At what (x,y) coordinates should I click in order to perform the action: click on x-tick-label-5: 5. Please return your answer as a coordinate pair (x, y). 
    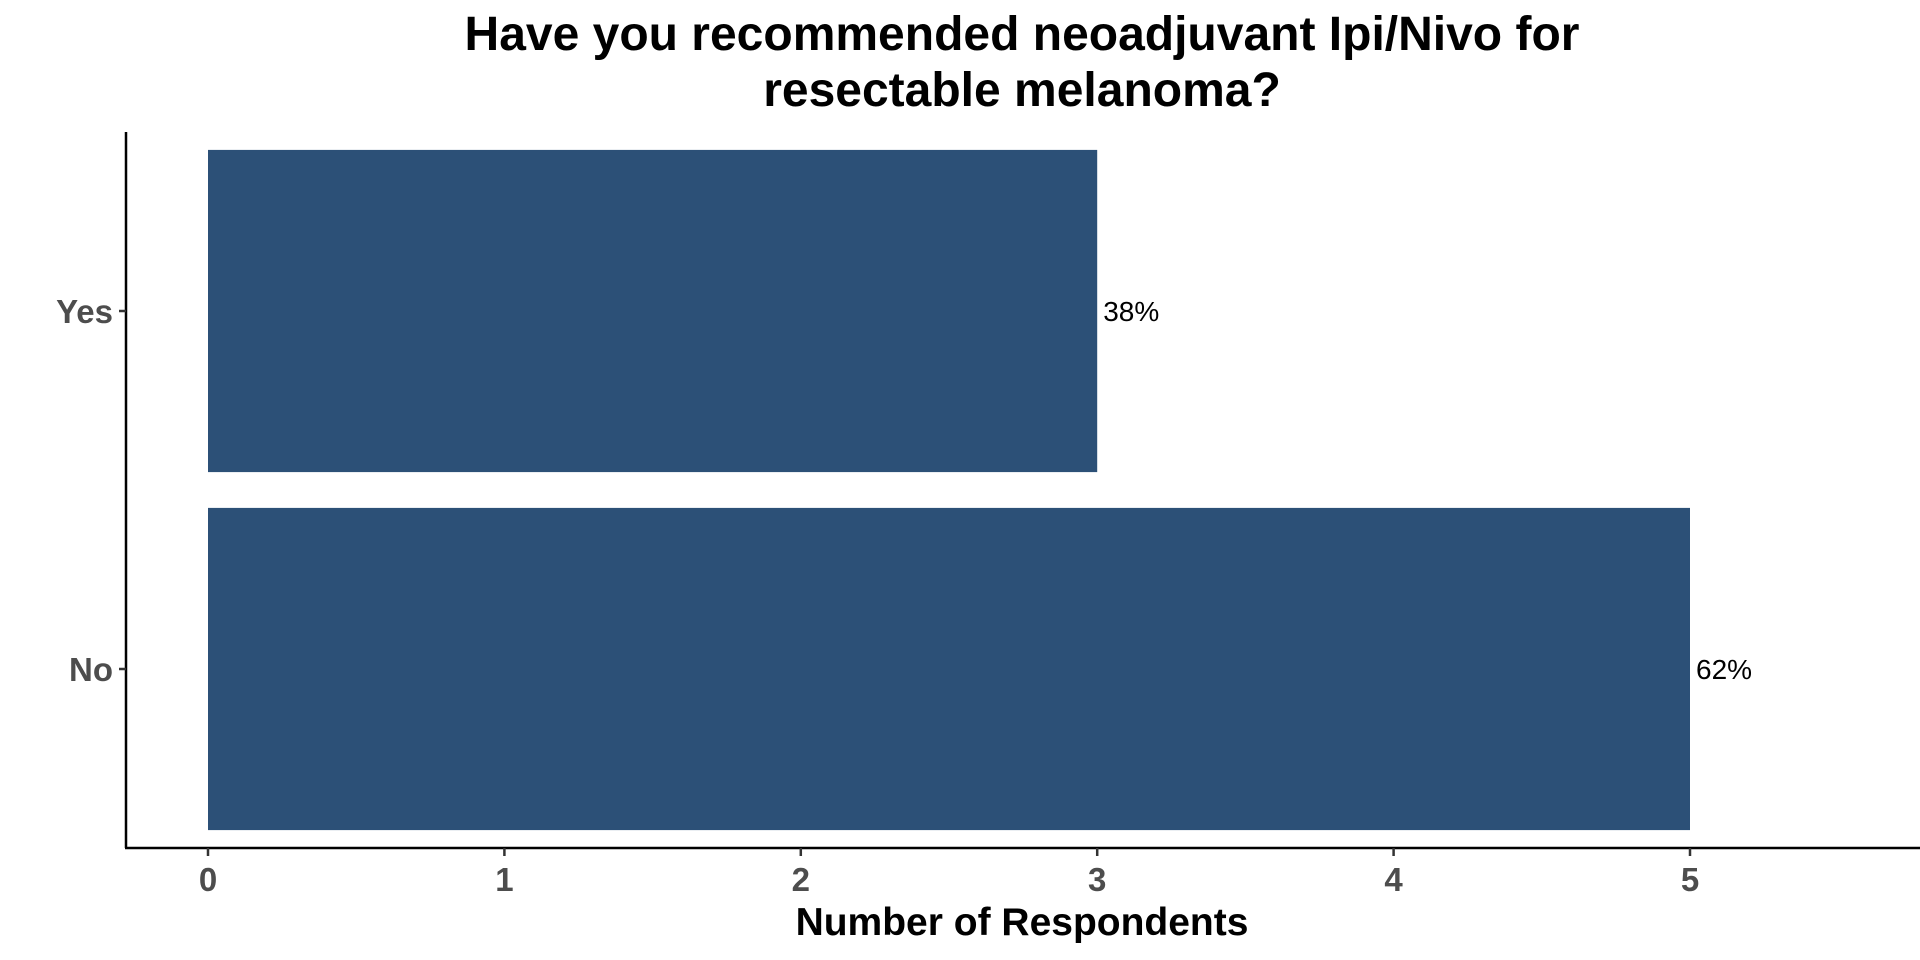
    Looking at the image, I should click on (1690, 879).